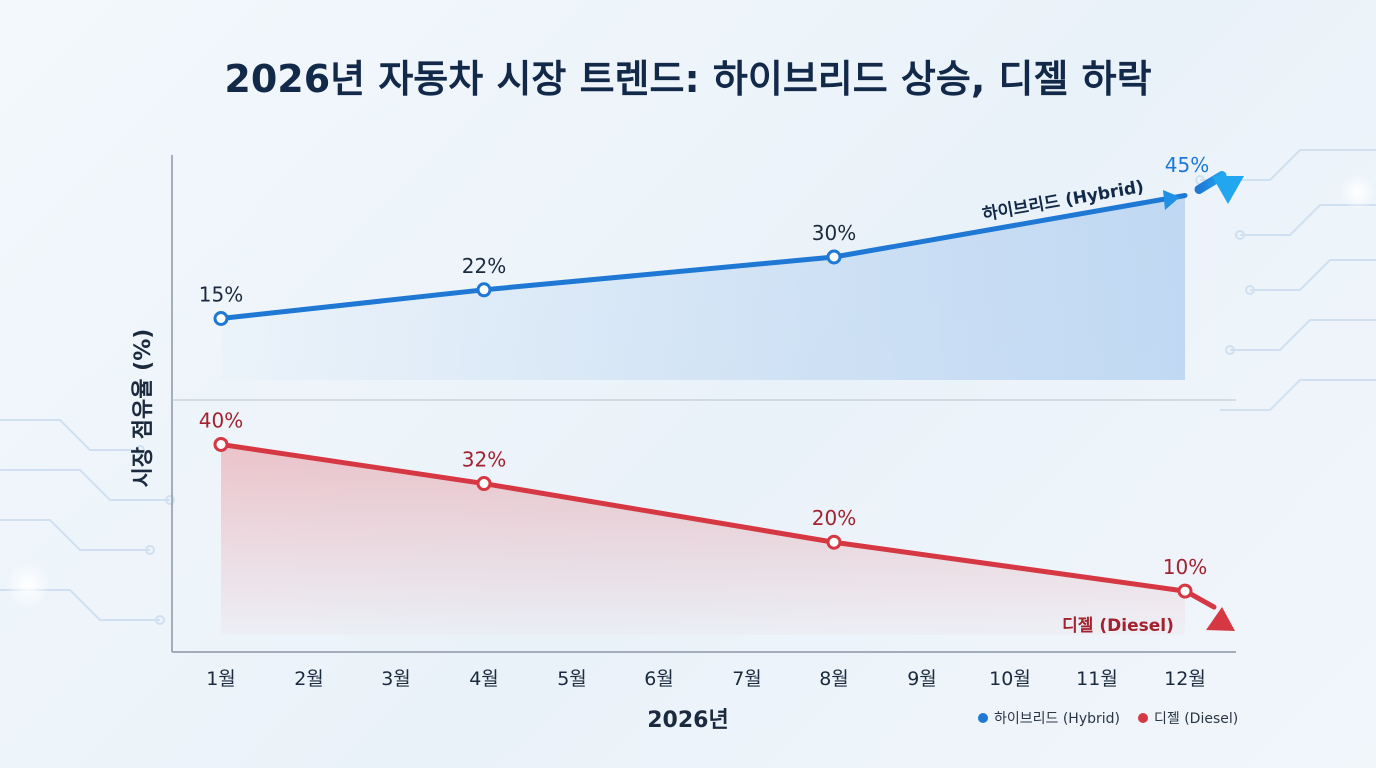 The width and height of the screenshot is (1376, 768). I want to click on diesel-data-label: 10%, so click(1185, 567).